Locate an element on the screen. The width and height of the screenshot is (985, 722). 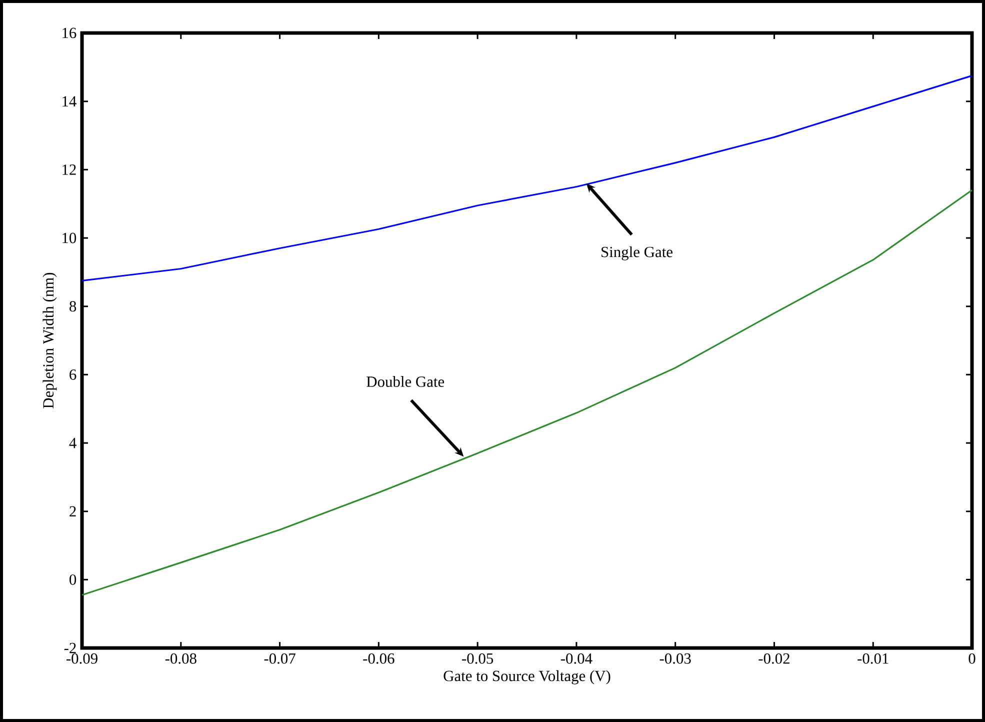
x-tick-label: -0.03 is located at coordinates (675, 658).